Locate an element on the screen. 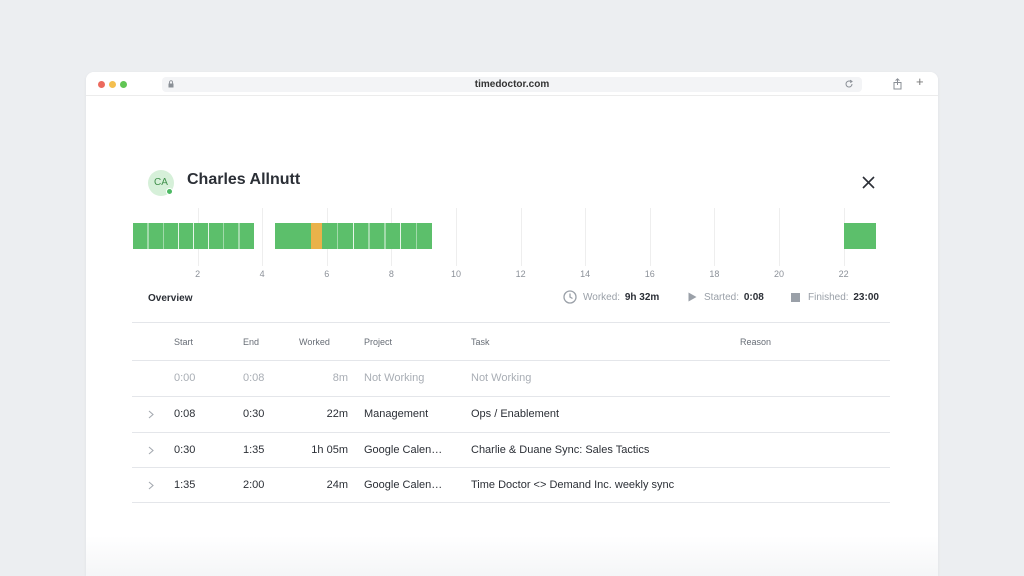  column-header-worked: Worked is located at coordinates (314, 342).